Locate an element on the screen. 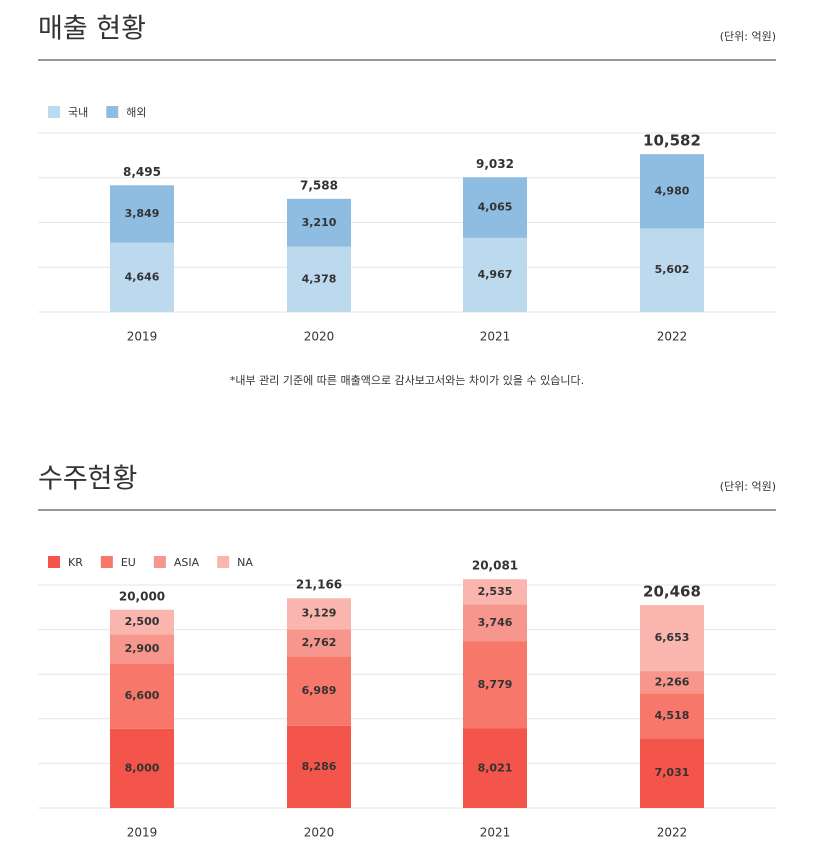 The height and width of the screenshot is (865, 825). total-label: 20,468 is located at coordinates (672, 592).